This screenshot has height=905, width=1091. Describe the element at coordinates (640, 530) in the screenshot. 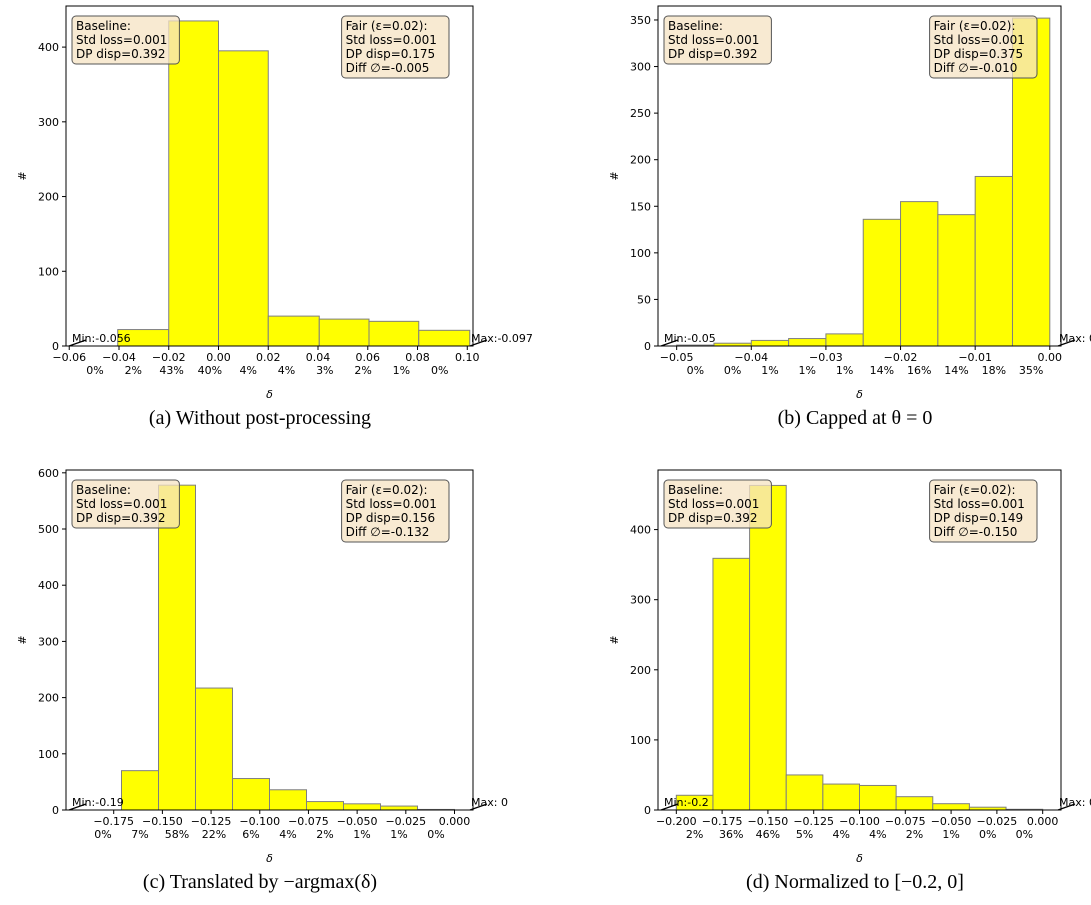

I see `y-tick-label: 400` at that location.